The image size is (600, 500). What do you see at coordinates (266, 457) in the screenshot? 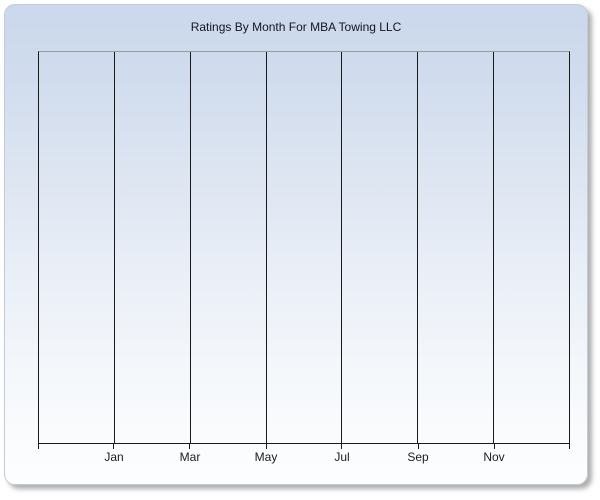
I see `x-tick-label: May` at bounding box center [266, 457].